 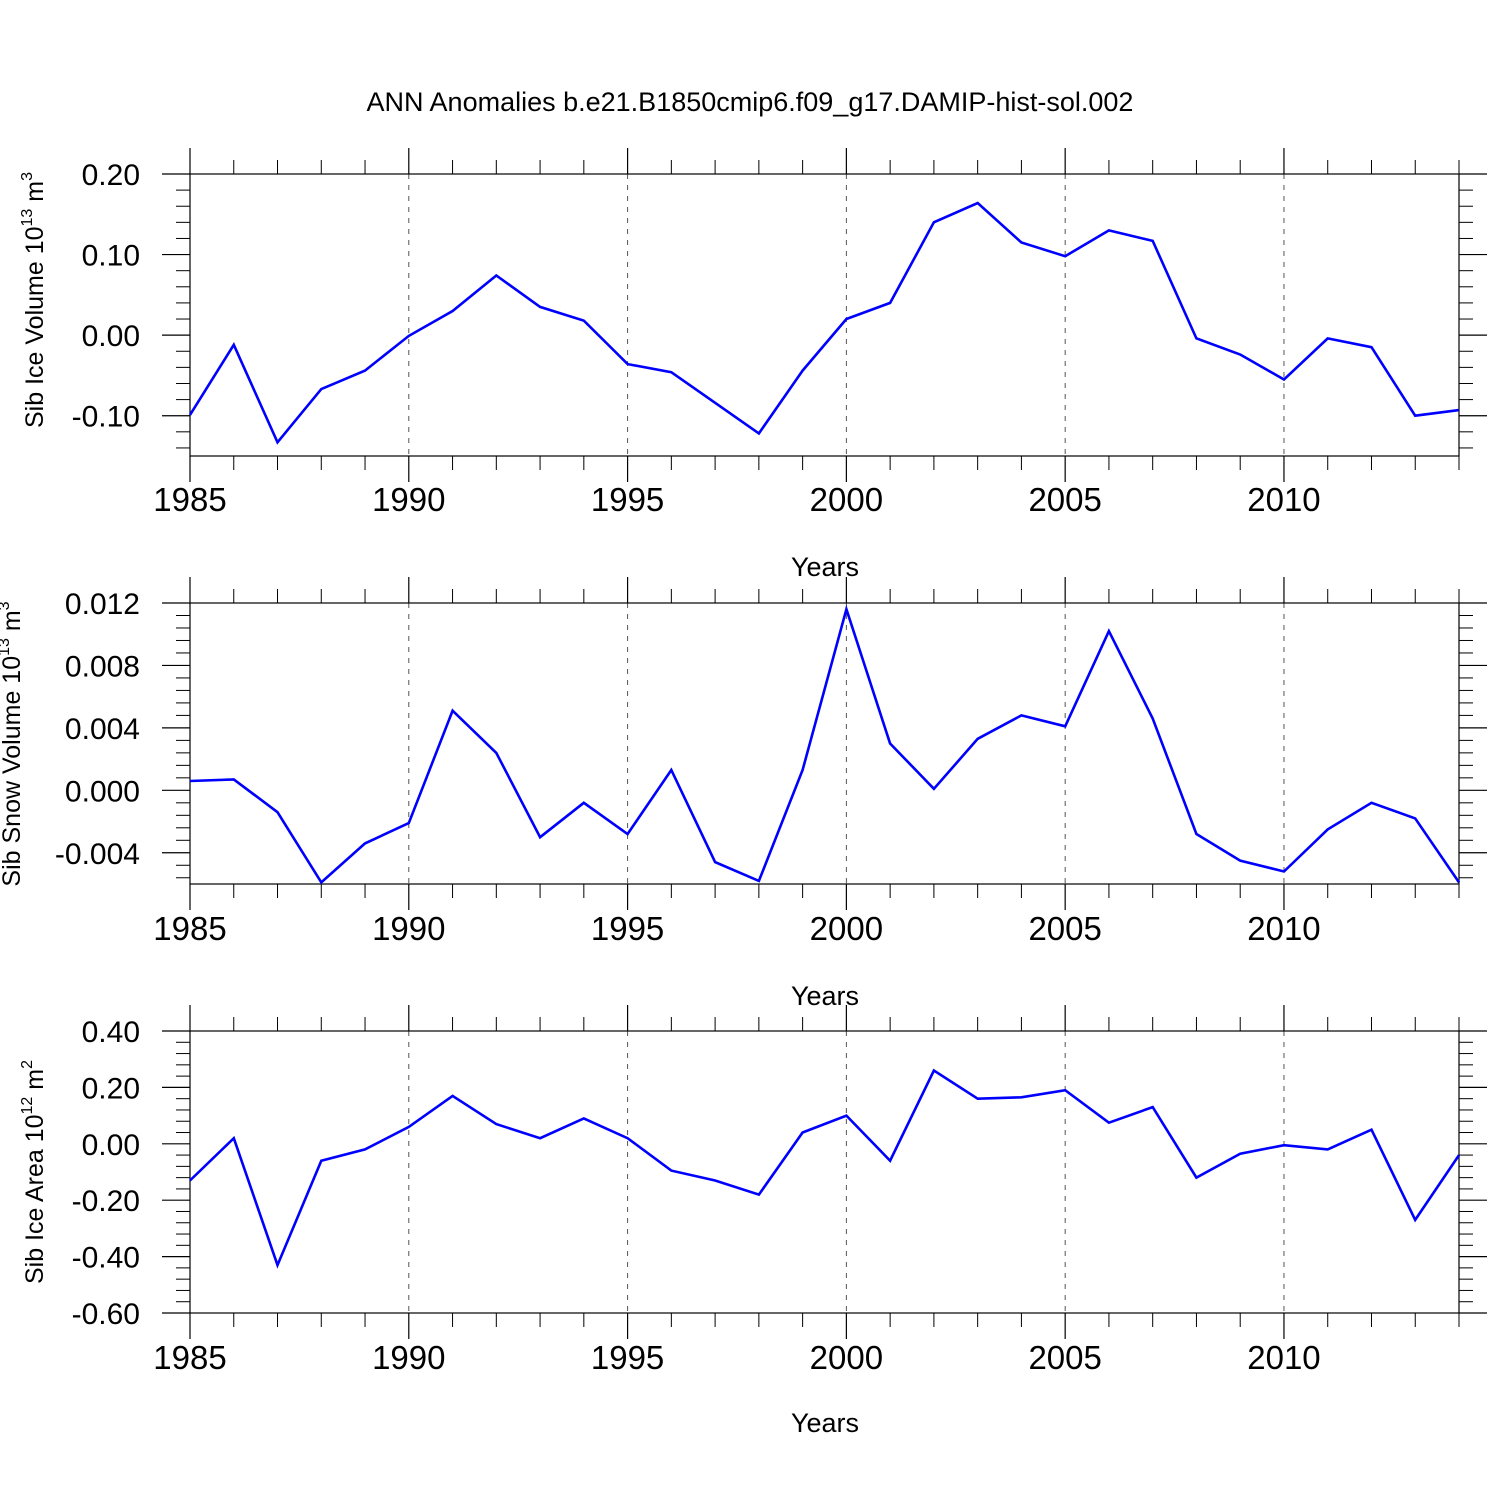 I want to click on ylabel-ice-volume-exp1: 13, so click(x=27, y=218).